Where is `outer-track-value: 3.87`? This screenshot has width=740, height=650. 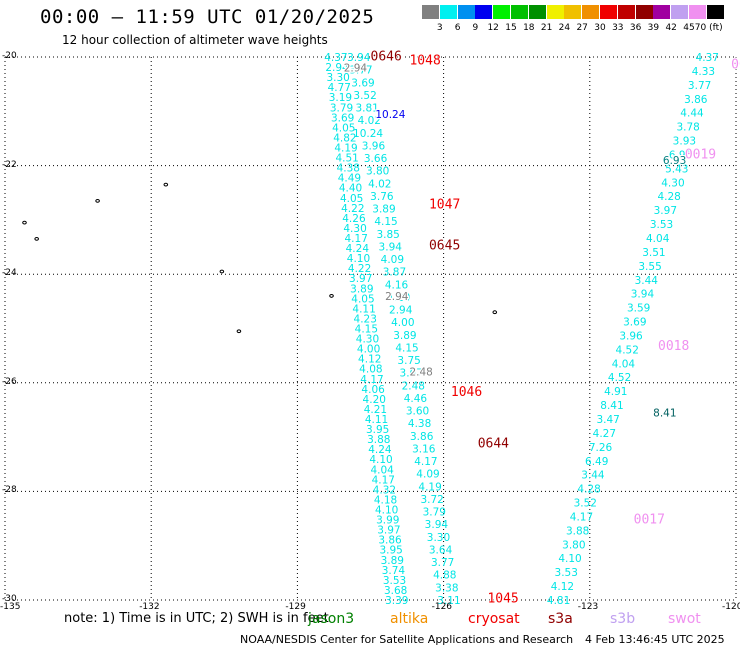
outer-track-value: 3.87 is located at coordinates (394, 273).